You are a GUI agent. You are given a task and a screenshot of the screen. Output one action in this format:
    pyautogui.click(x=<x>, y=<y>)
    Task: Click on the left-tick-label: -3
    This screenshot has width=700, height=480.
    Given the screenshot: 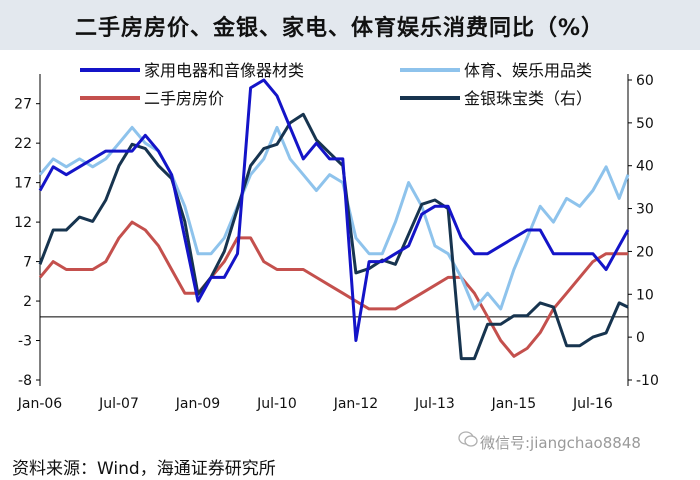 What is the action you would take?
    pyautogui.click(x=25, y=342)
    